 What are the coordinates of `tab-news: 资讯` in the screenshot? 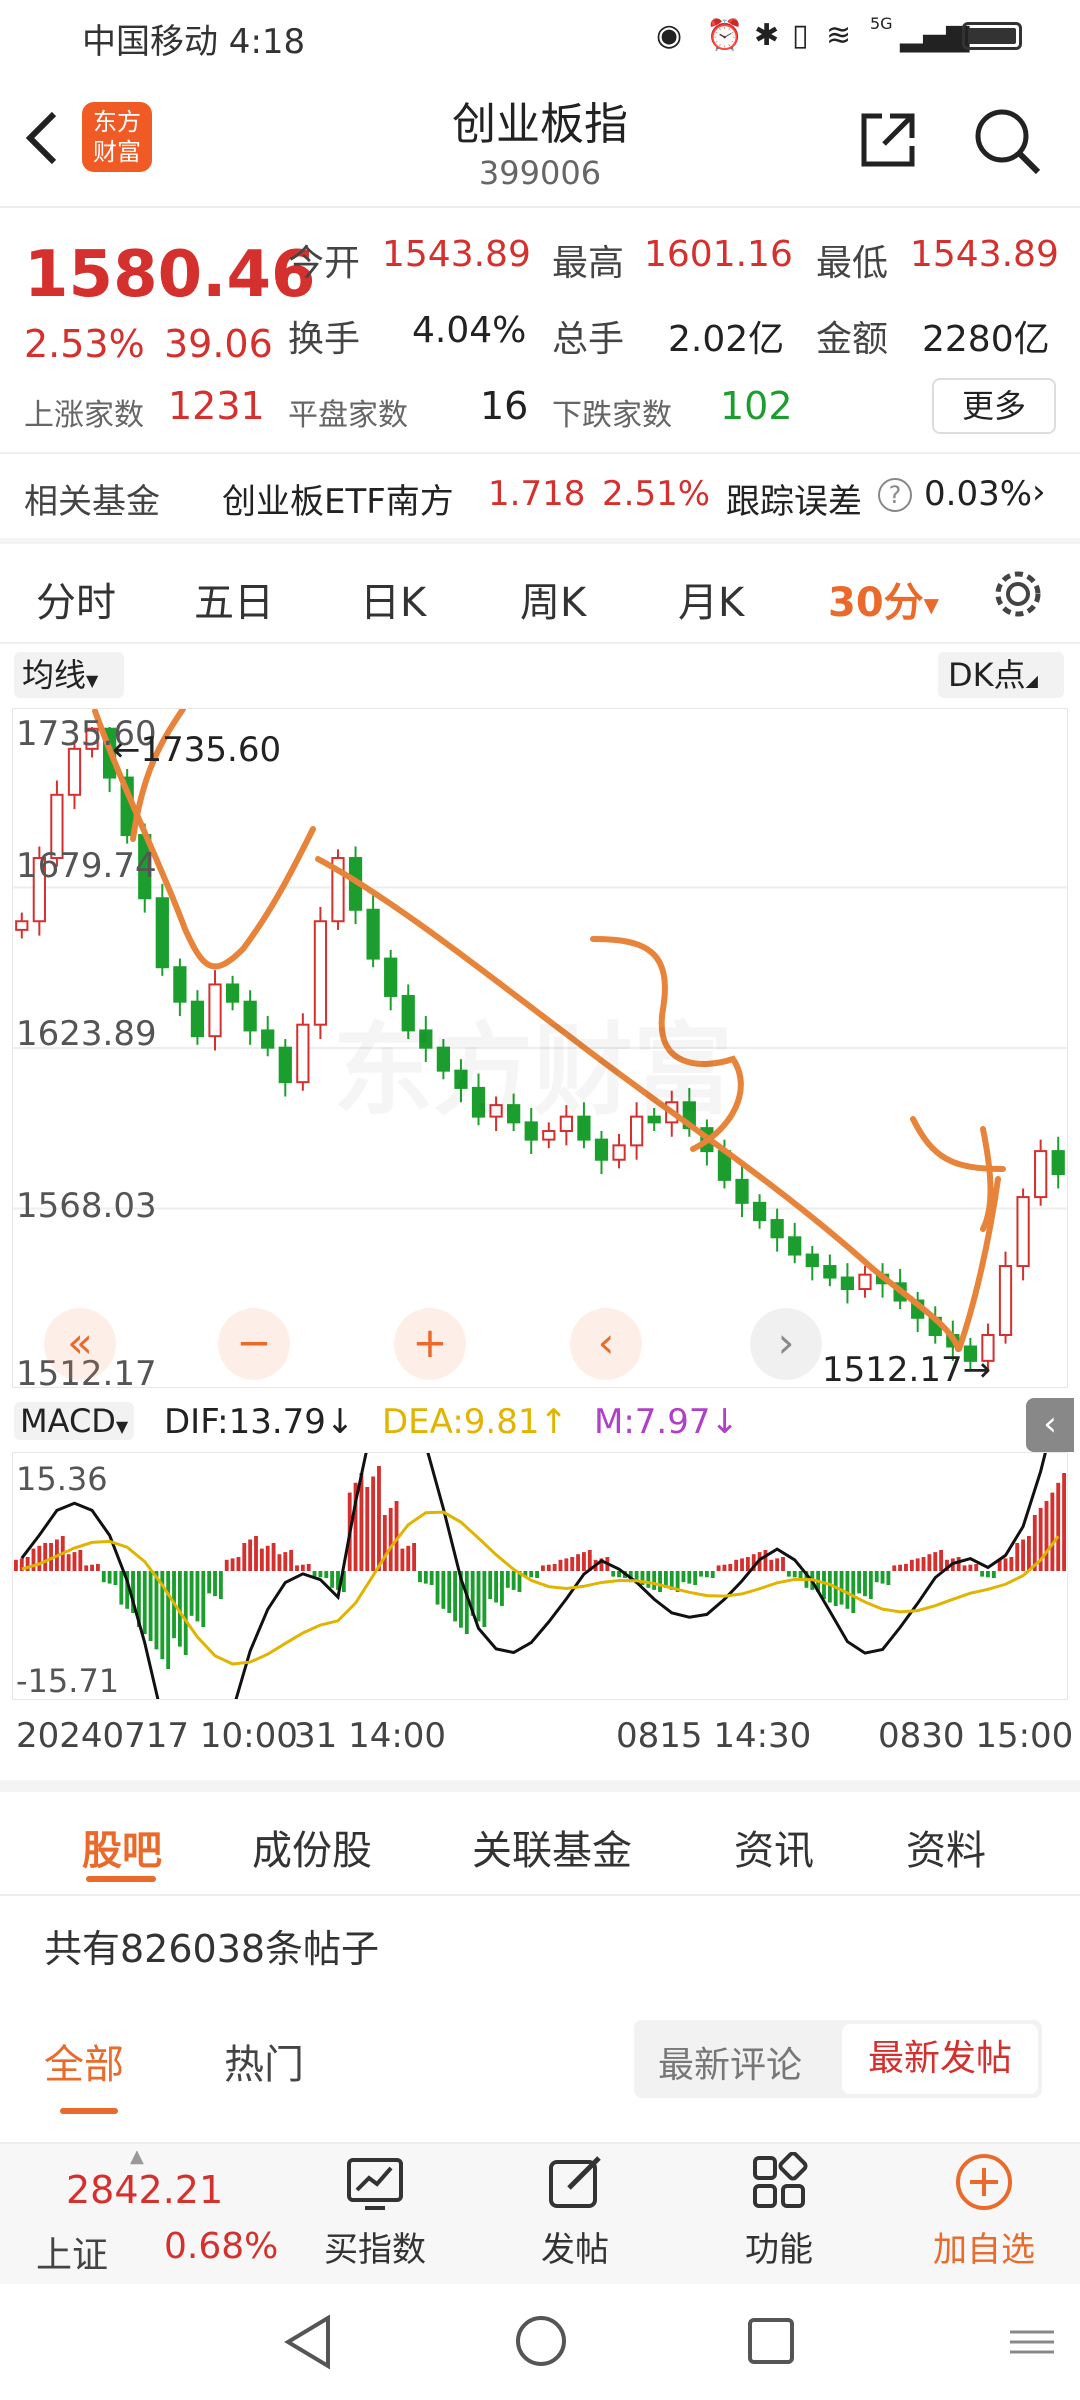 It's located at (774, 1851).